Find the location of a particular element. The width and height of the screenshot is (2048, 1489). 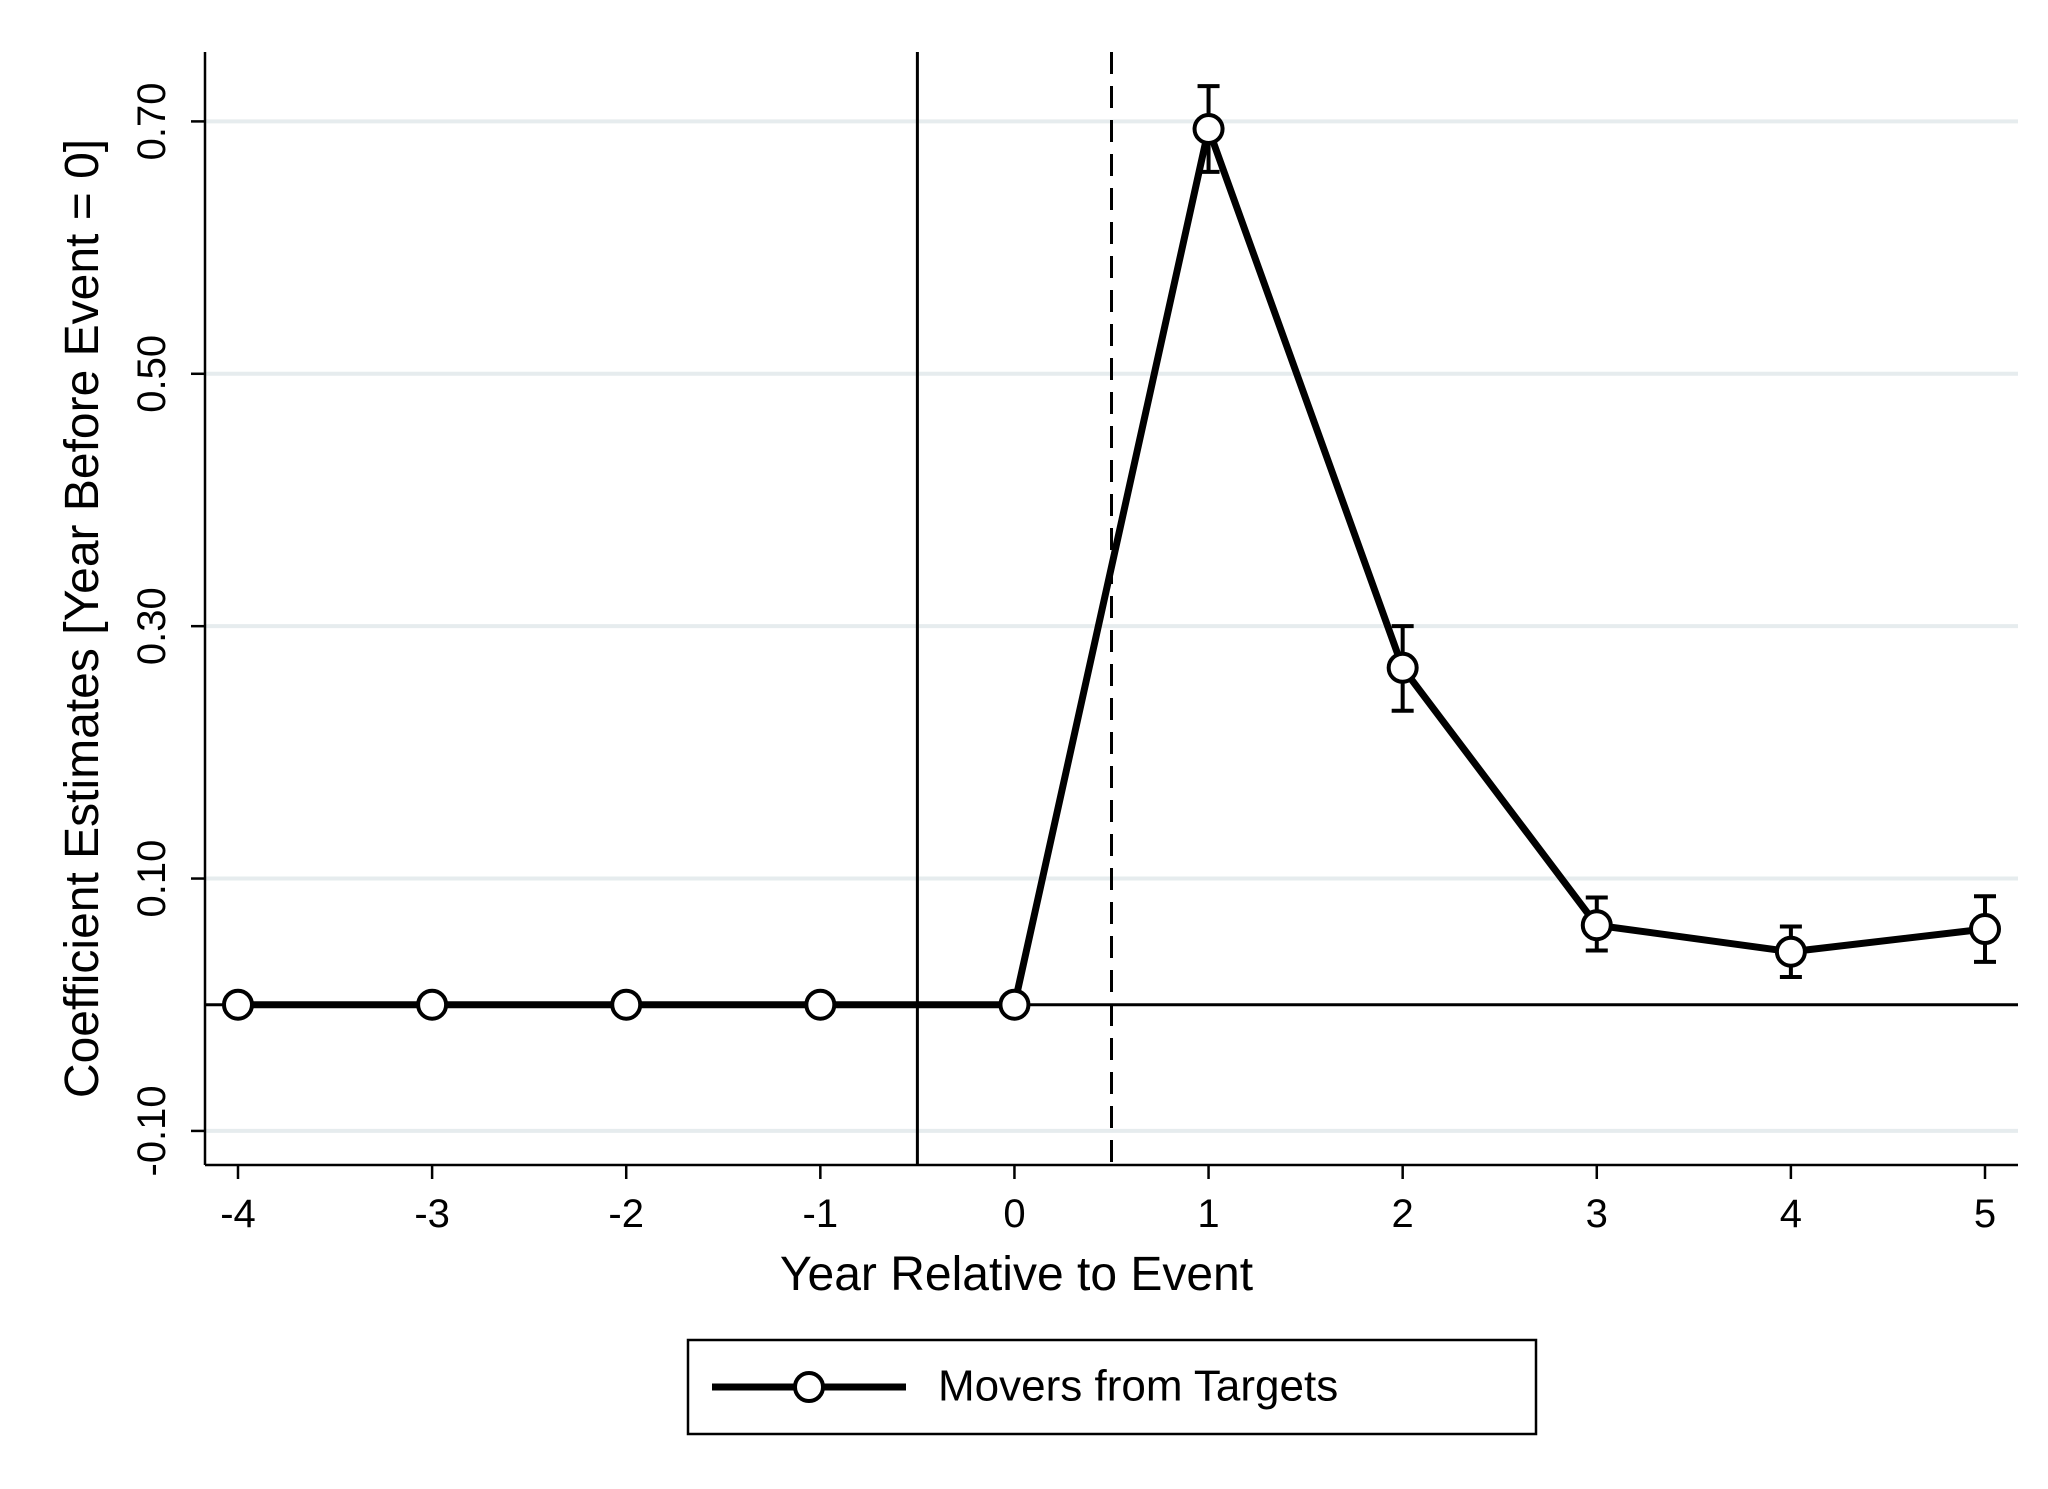

y-tick-label: 0.50 is located at coordinates (152, 374).